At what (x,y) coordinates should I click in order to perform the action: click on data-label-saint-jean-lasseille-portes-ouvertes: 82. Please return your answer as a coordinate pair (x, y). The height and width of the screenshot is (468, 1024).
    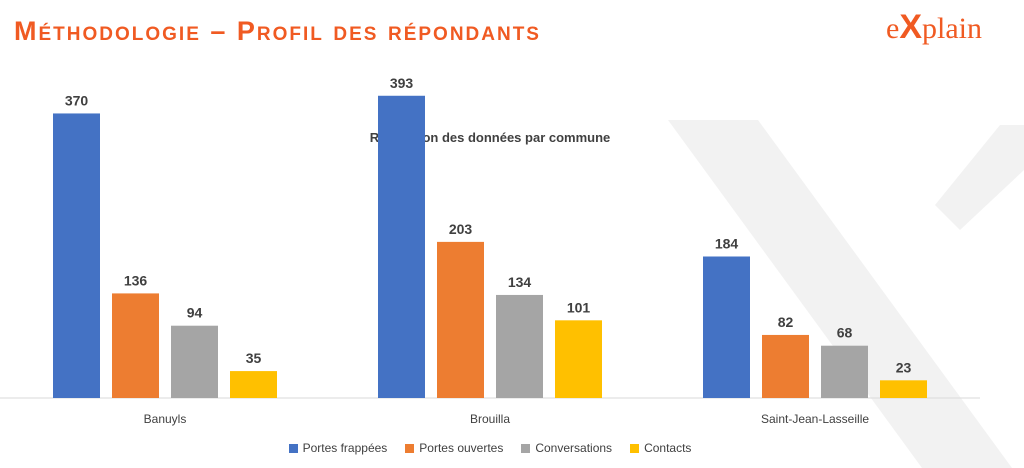
    Looking at the image, I should click on (786, 322).